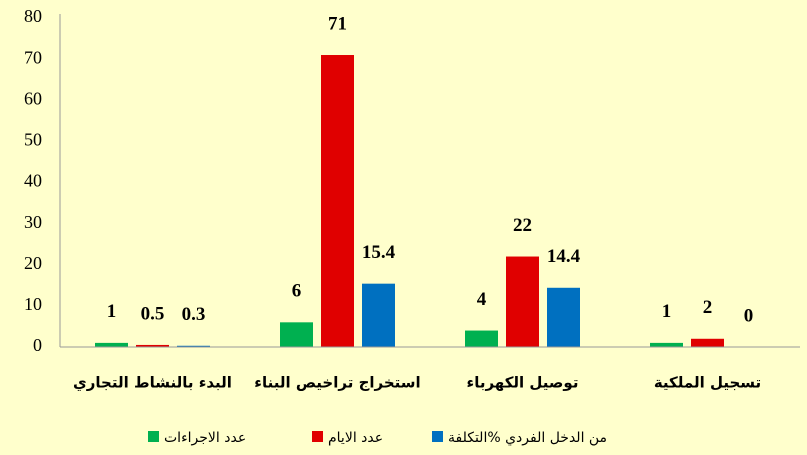 The image size is (807, 455). What do you see at coordinates (33, 181) in the screenshot?
I see `y-tick-label: 40` at bounding box center [33, 181].